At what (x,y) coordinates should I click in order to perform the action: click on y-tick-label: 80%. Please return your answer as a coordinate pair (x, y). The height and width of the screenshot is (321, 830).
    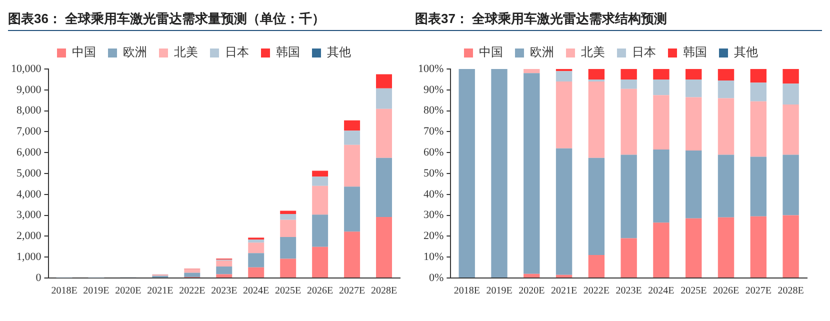
    Looking at the image, I should click on (433, 110).